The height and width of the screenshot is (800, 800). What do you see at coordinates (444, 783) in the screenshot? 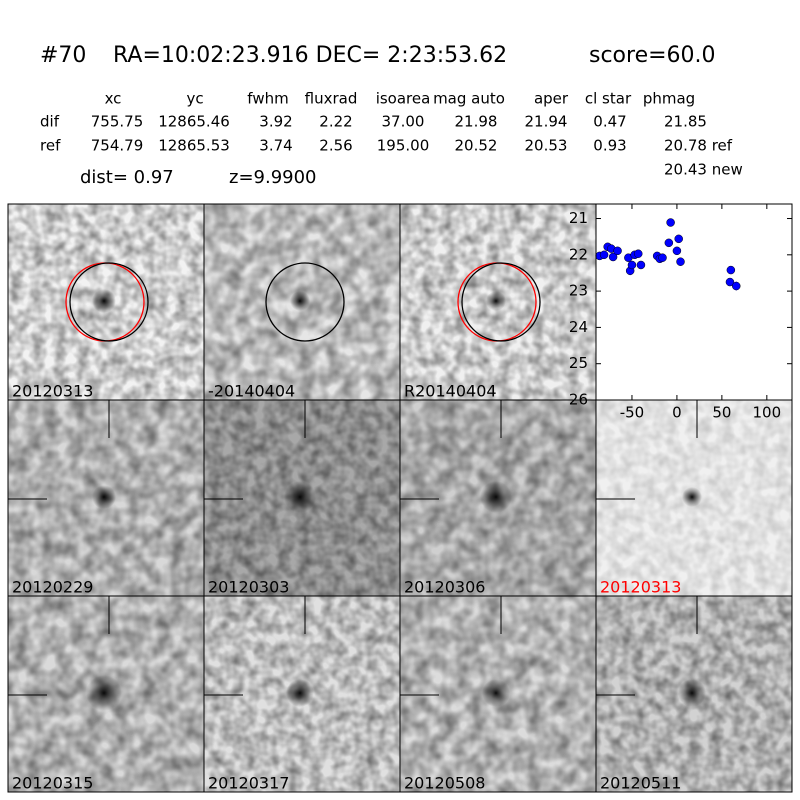
I see `stamp-label: 20120508` at bounding box center [444, 783].